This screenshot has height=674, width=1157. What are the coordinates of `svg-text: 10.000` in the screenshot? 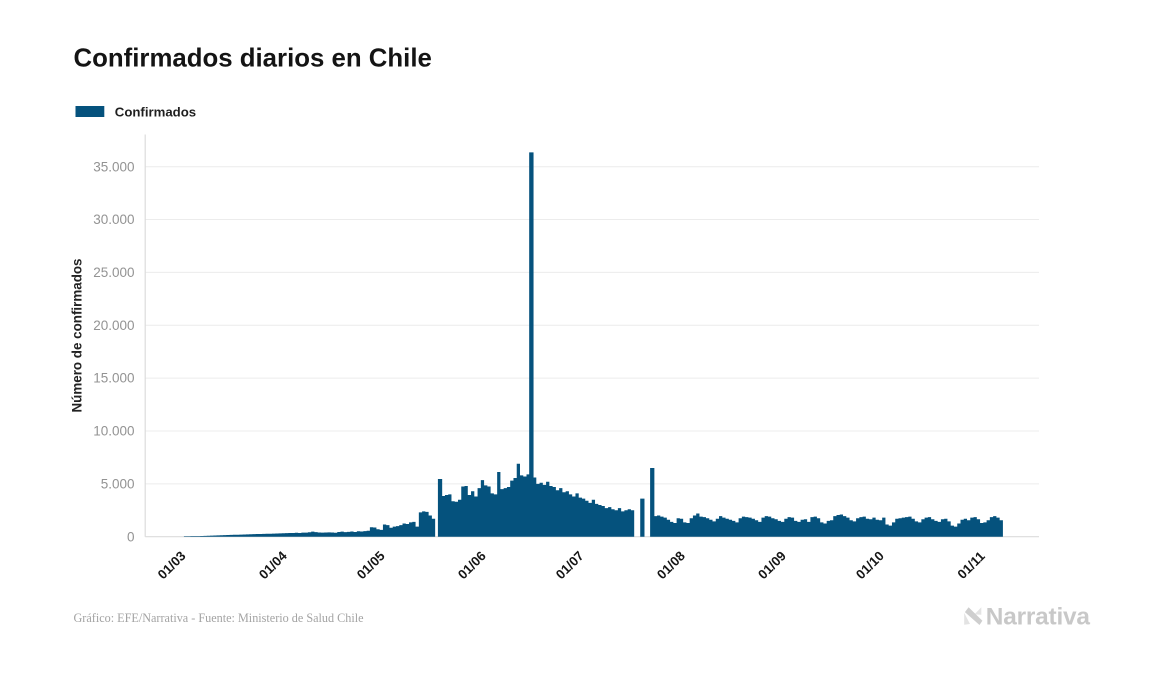 It's located at (113, 431).